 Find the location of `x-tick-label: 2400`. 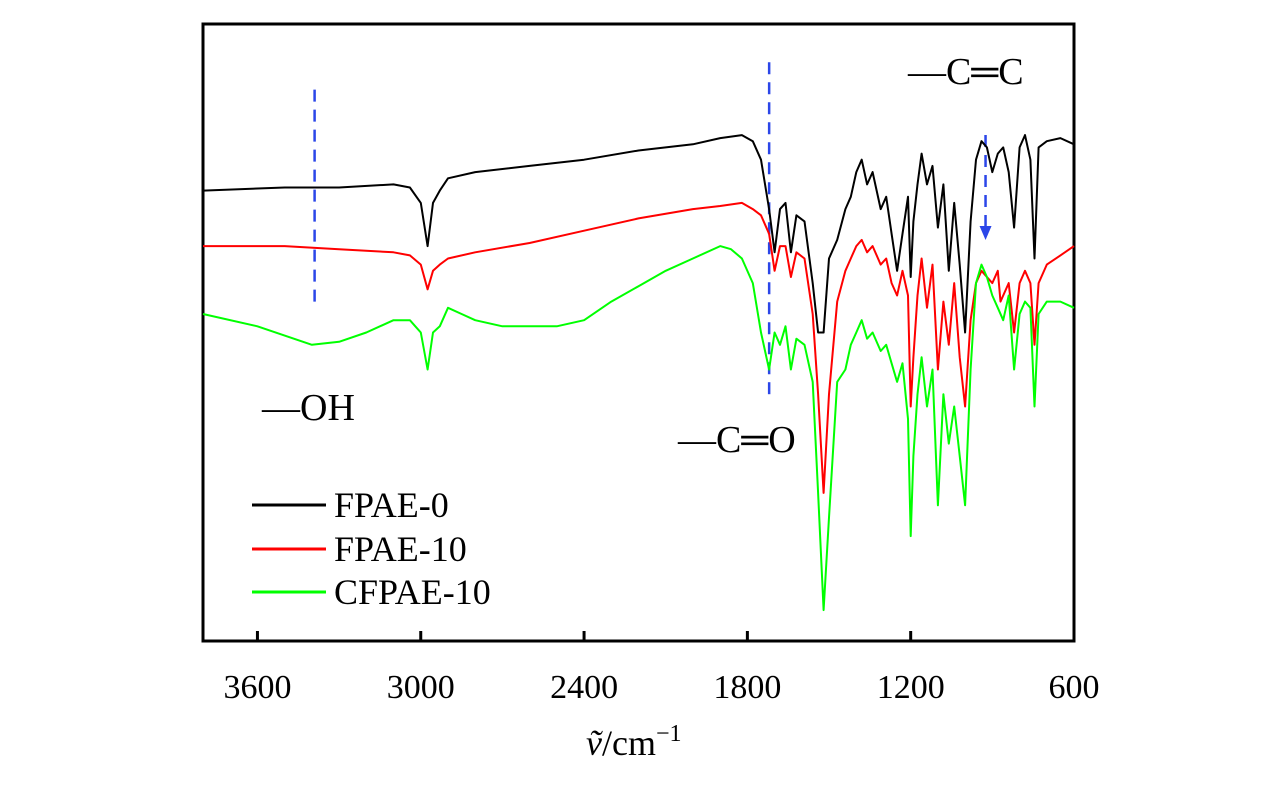

x-tick-label: 2400 is located at coordinates (584, 687).